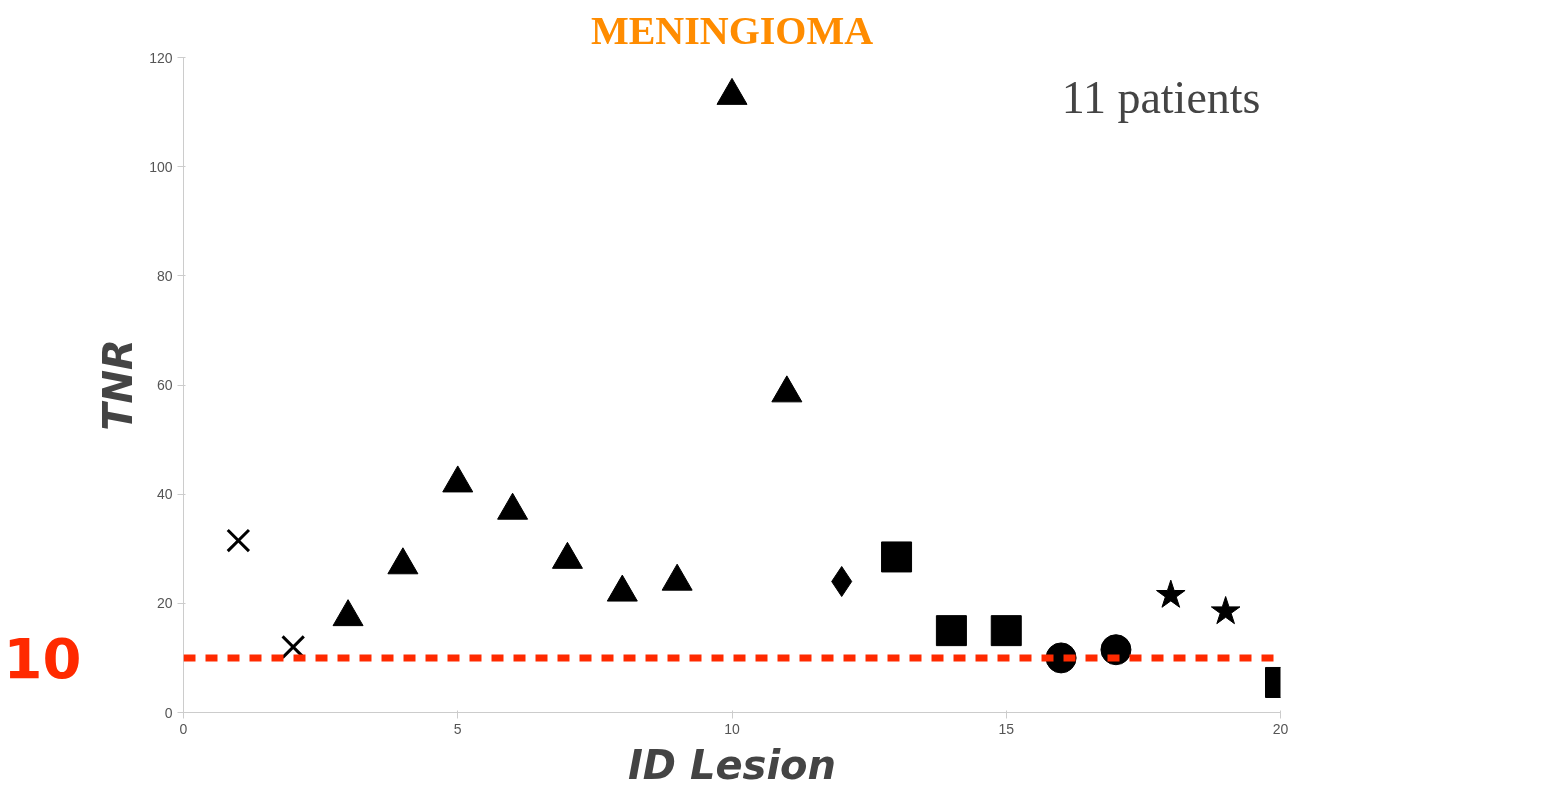  Describe the element at coordinates (1006, 728) in the screenshot. I see `x-tick-label: 15` at that location.